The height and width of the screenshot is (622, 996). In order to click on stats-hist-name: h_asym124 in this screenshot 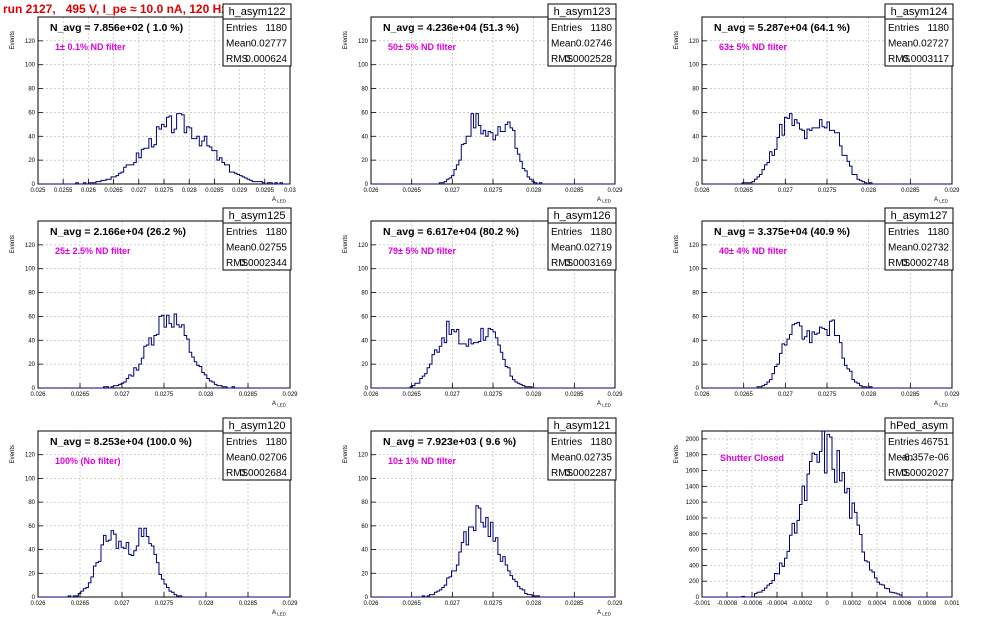, I will do `click(919, 12)`.